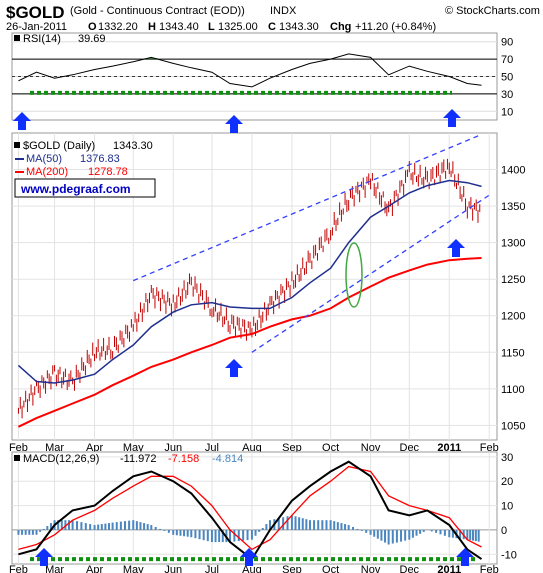  I want to click on quote-high-key: H, so click(152, 27).